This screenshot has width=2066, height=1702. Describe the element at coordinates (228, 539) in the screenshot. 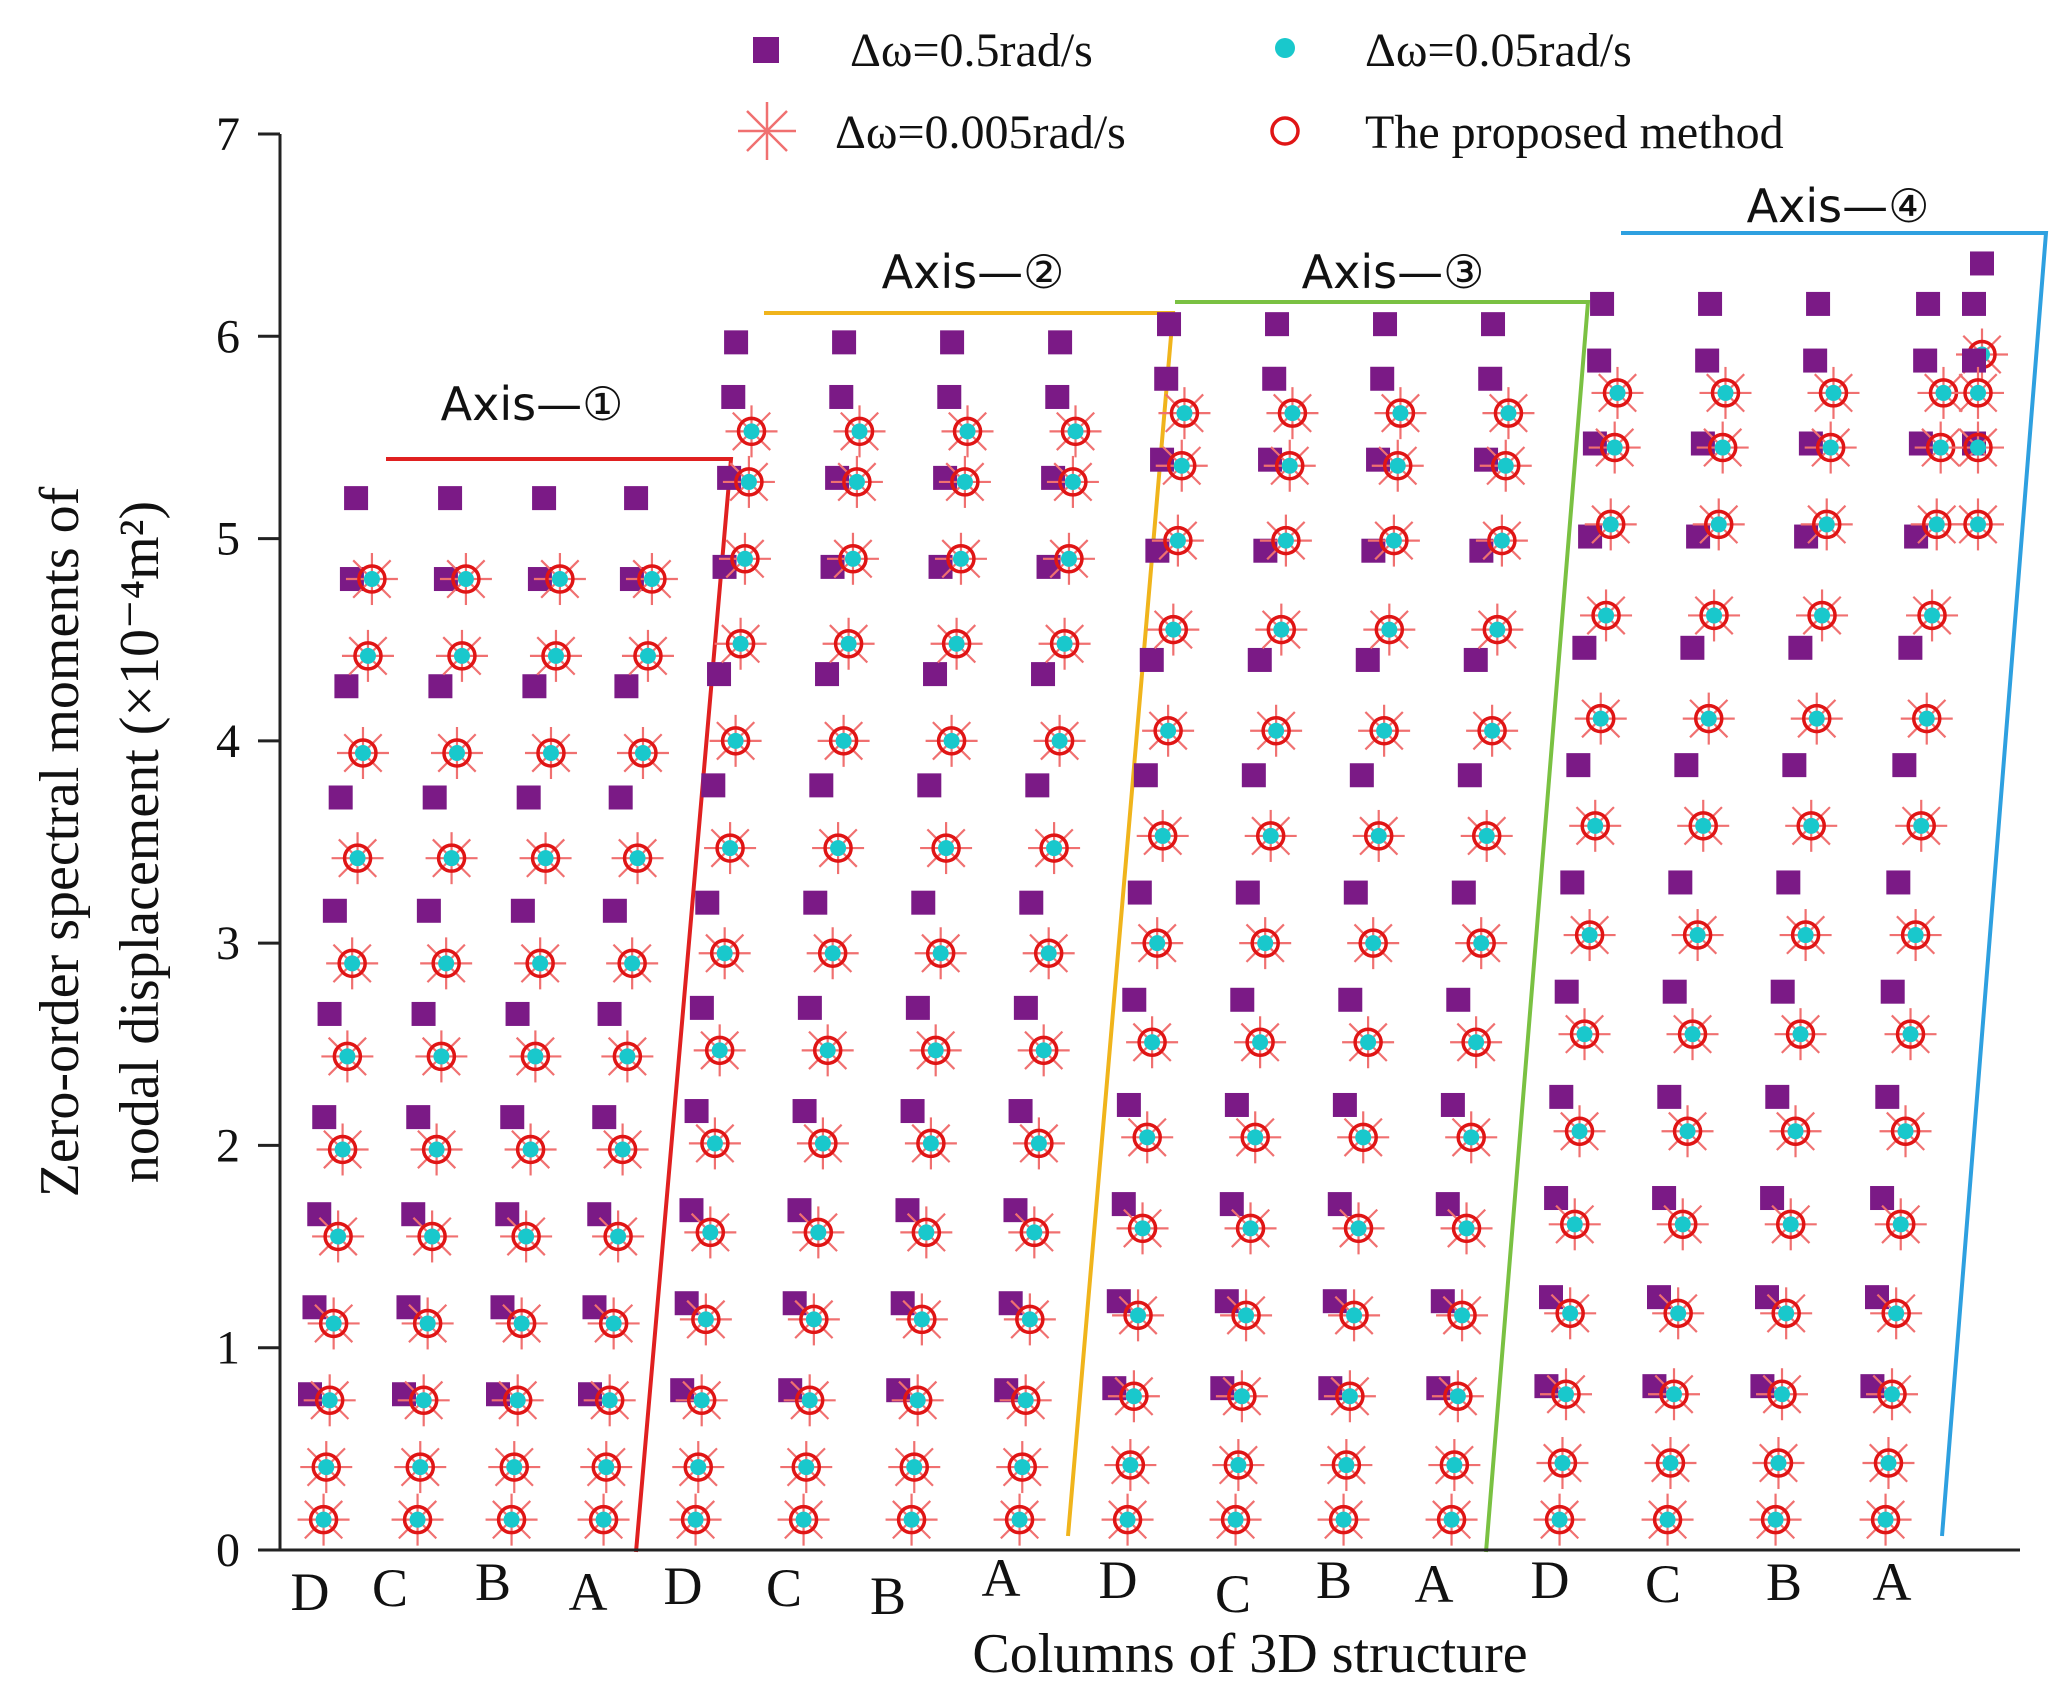

I see `y-tick-label: 5` at that location.